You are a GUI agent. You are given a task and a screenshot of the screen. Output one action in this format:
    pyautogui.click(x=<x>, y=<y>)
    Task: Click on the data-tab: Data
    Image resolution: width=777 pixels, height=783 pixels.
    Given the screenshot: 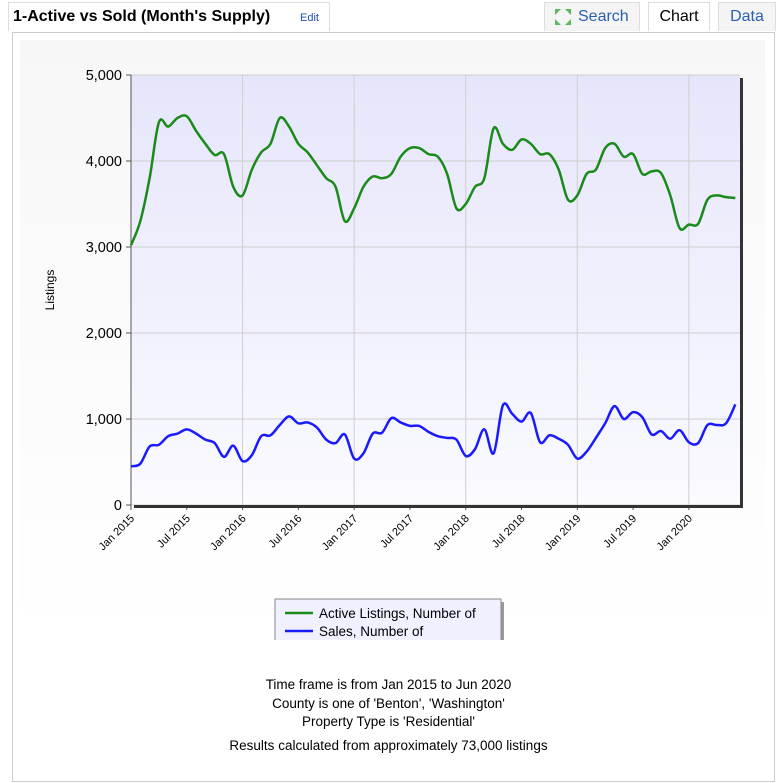 What is the action you would take?
    pyautogui.click(x=747, y=16)
    